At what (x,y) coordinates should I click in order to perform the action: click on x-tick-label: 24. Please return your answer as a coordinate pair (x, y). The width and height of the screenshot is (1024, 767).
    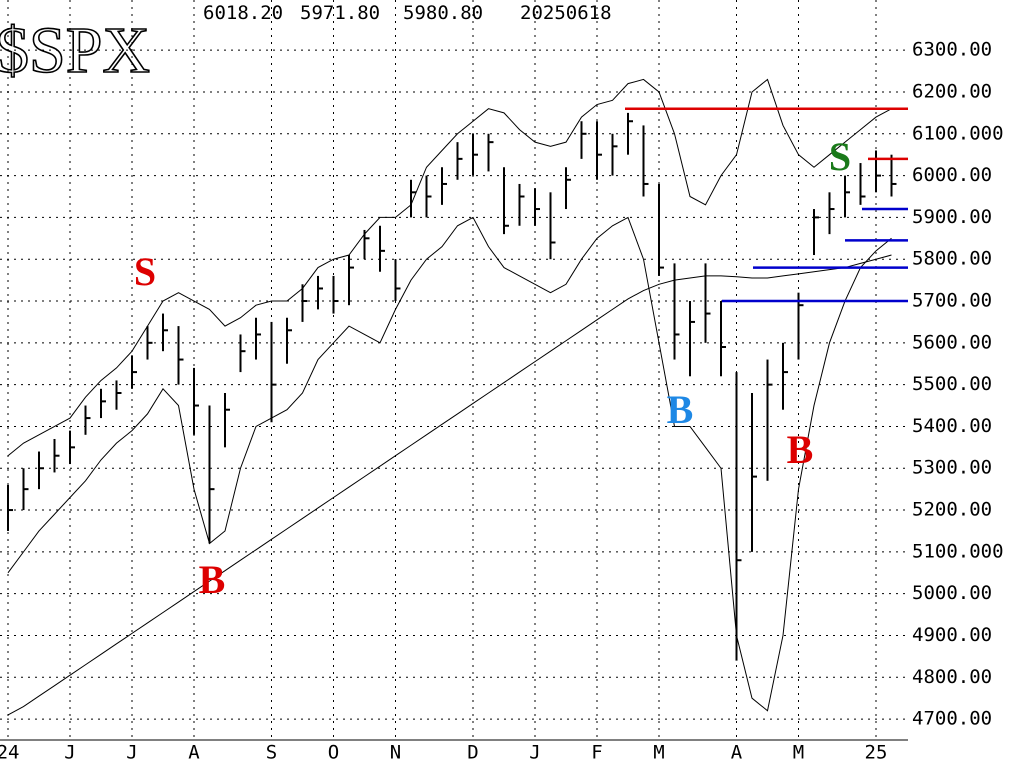
    Looking at the image, I should click on (9, 753).